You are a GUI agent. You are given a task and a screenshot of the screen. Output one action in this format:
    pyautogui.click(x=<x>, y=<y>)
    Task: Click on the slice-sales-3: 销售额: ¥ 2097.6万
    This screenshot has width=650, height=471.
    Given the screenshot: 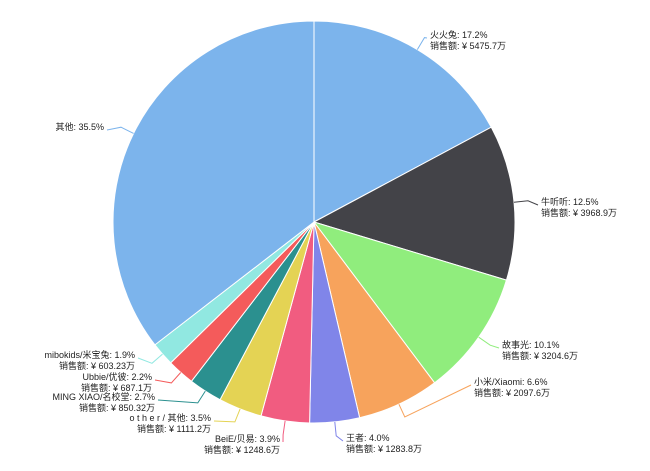 What is the action you would take?
    pyautogui.click(x=512, y=392)
    